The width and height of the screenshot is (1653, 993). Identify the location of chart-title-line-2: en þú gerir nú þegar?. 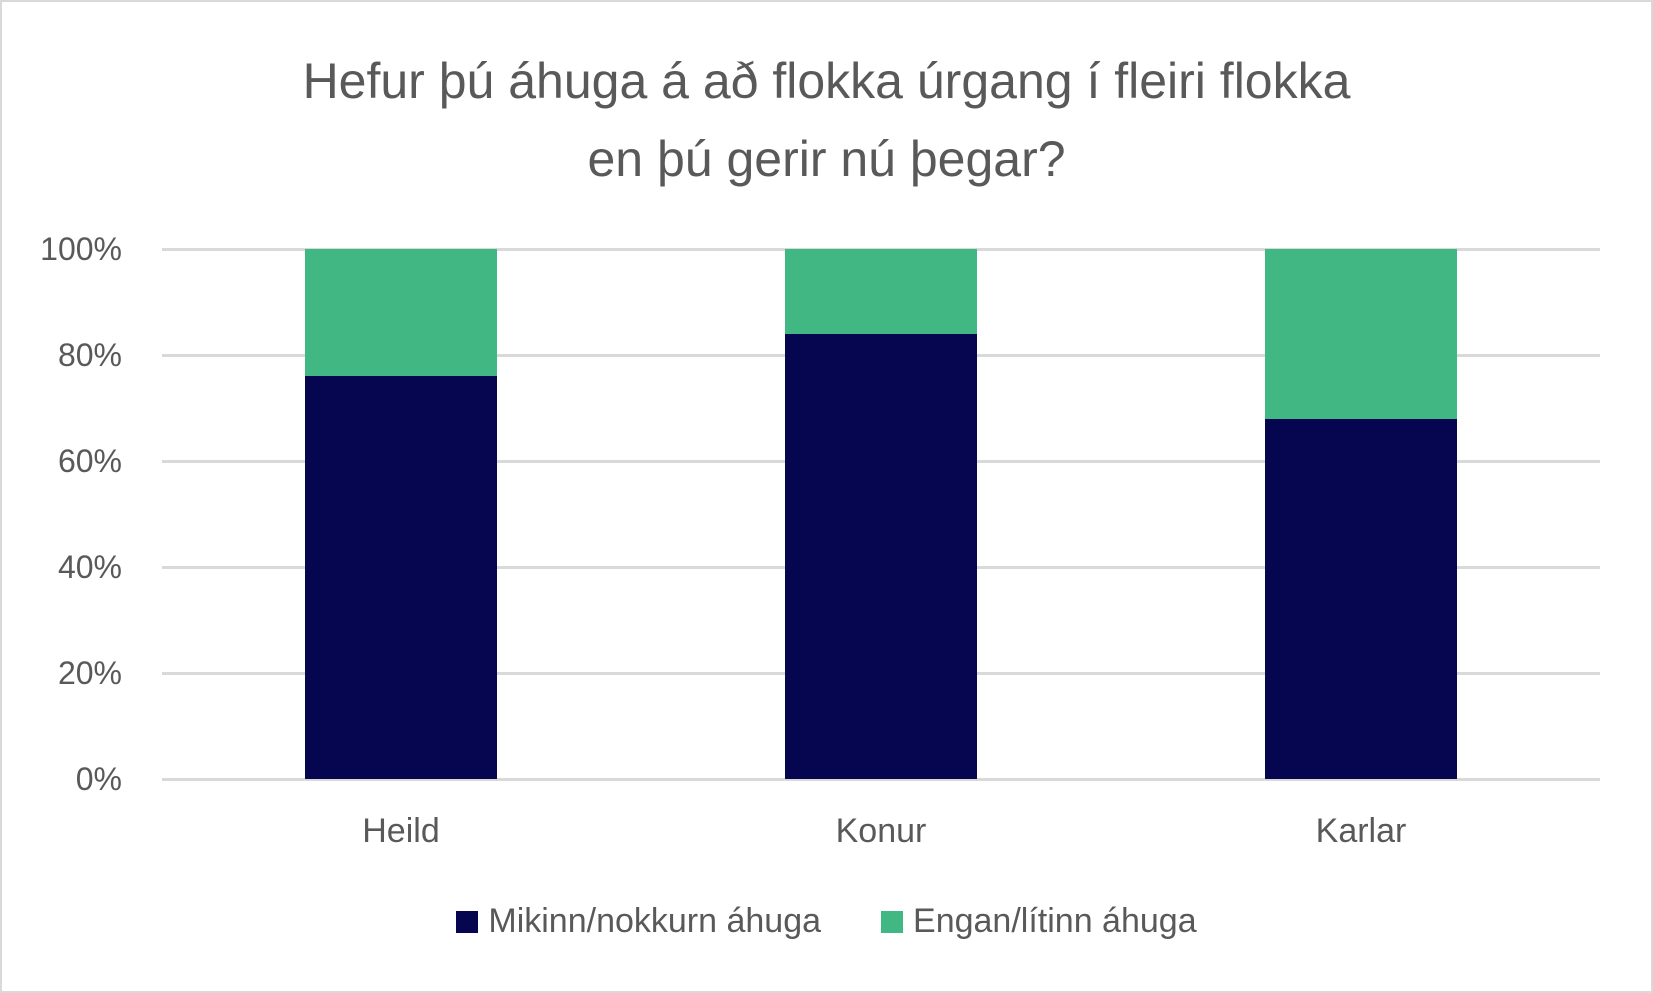
(826, 159).